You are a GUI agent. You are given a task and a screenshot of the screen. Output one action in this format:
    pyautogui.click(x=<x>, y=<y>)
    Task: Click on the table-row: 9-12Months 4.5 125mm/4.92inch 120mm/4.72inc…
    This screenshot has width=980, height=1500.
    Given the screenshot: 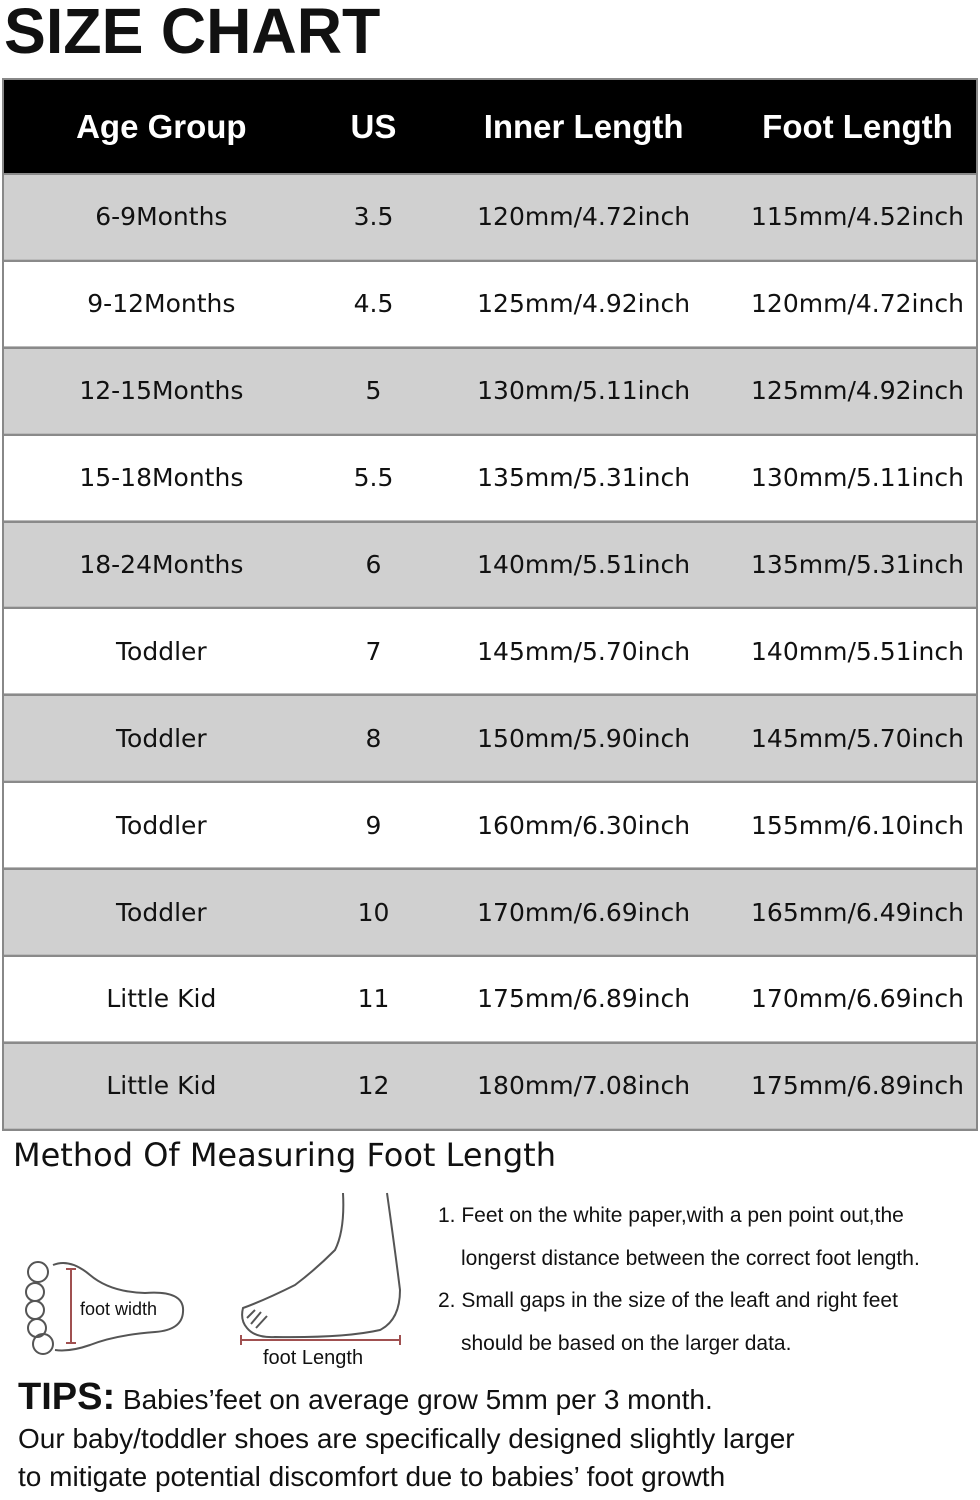 What is the action you would take?
    pyautogui.click(x=490, y=303)
    